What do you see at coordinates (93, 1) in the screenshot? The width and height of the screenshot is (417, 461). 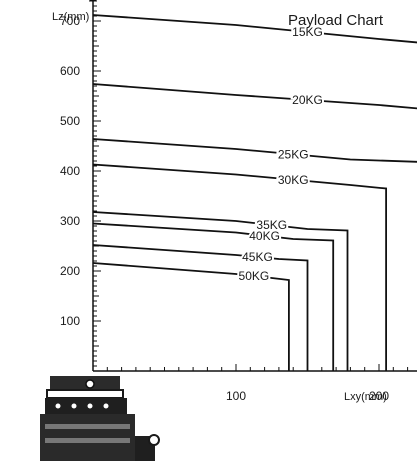 I see `y-axis-arrow` at bounding box center [93, 1].